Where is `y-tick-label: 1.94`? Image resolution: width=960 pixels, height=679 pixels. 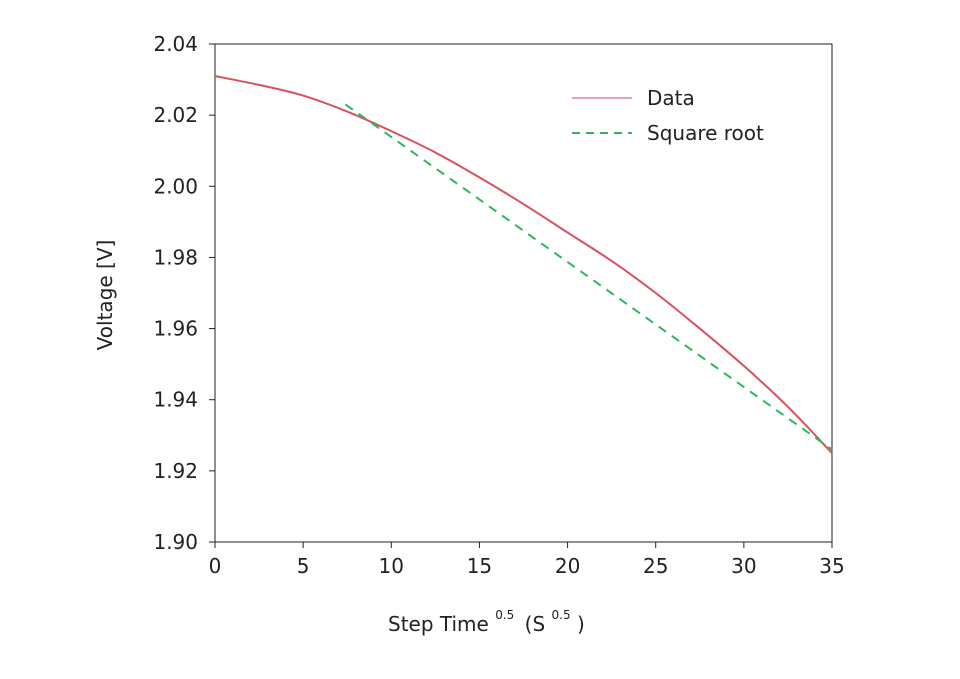
y-tick-label: 1.94 is located at coordinates (175, 400).